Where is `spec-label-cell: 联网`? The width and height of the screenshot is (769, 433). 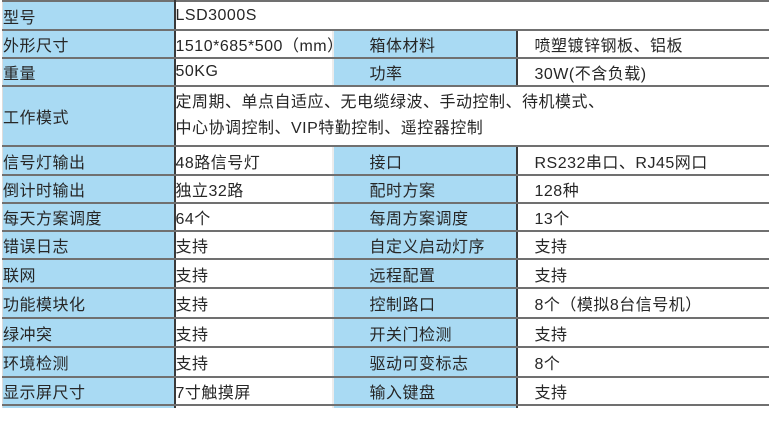 spec-label-cell: 联网 is located at coordinates (89, 274).